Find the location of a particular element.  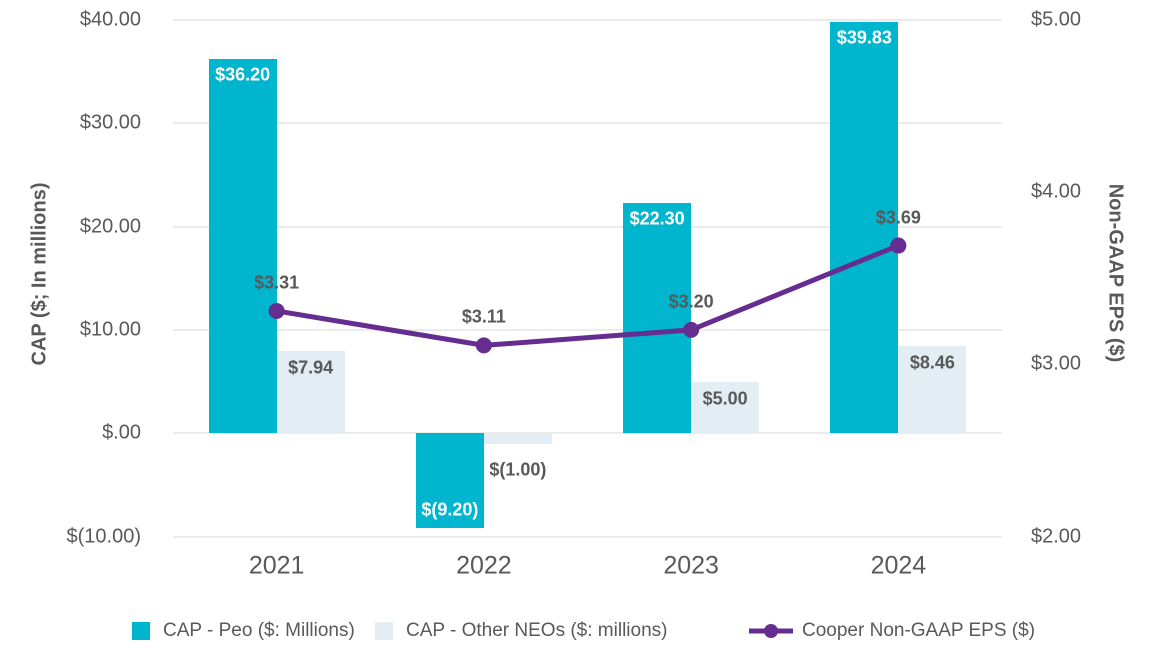

eps-value-label: $3.20 is located at coordinates (691, 301).